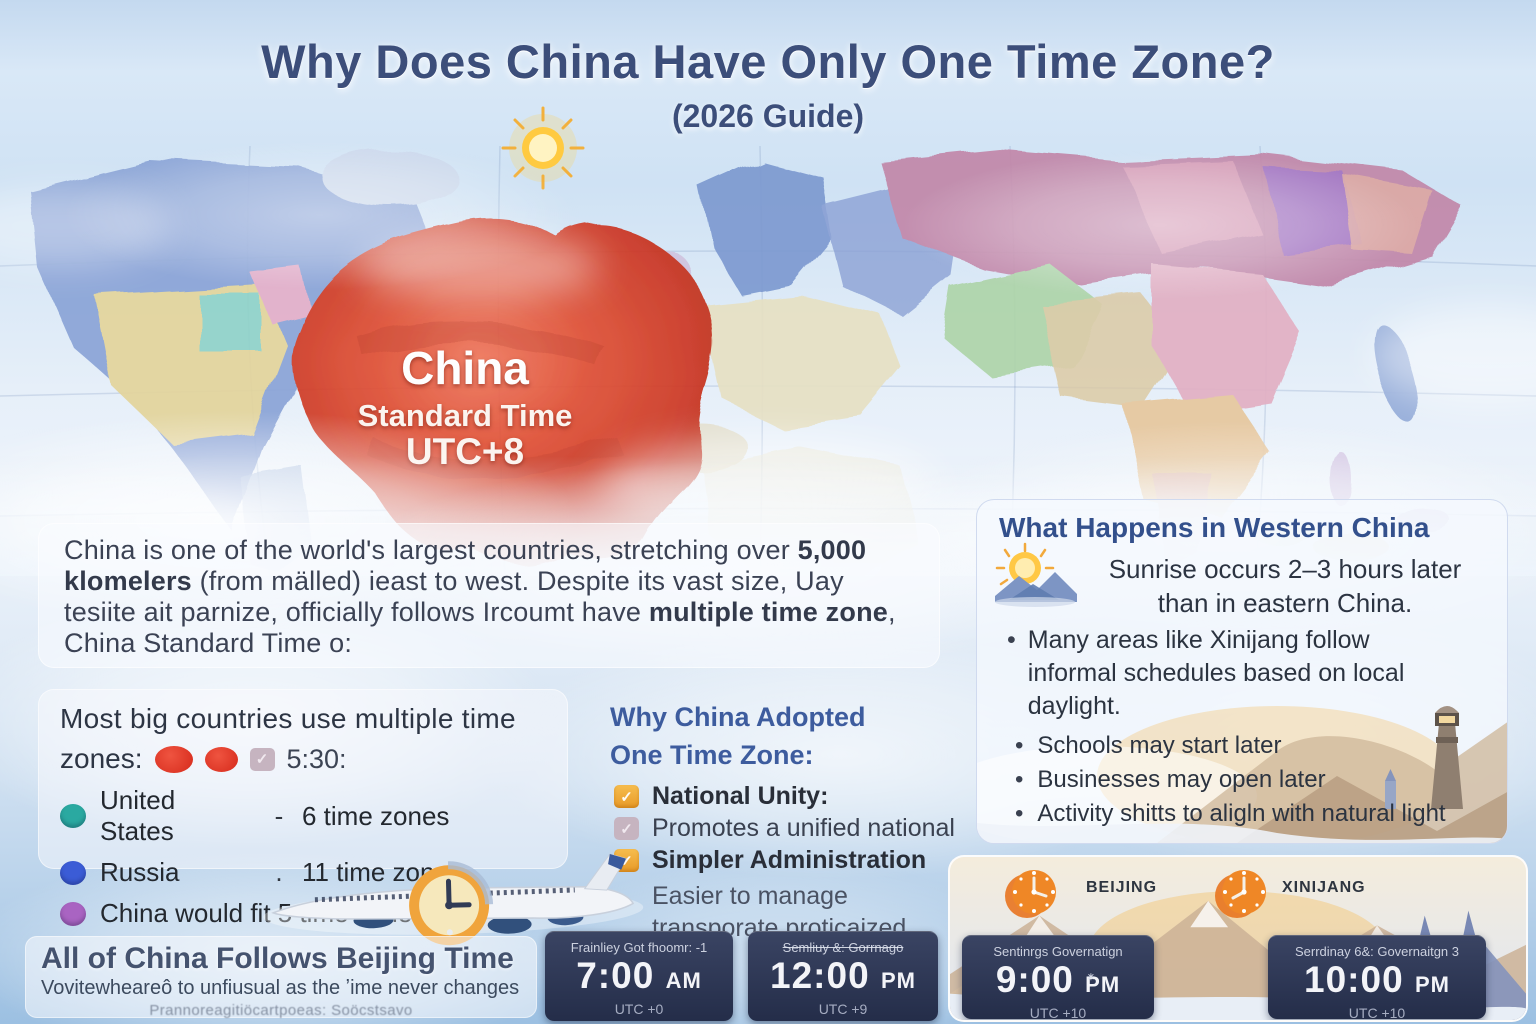  I want to click on banner-fineprint: Prannoreagitiöcartpoeas: Soöcstsavo, so click(281, 1010).